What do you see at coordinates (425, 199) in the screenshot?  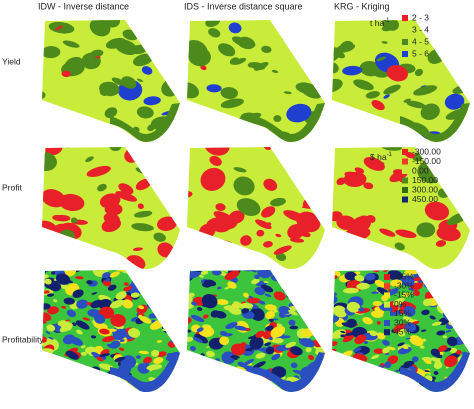 I see `legend-label: 450.00` at bounding box center [425, 199].